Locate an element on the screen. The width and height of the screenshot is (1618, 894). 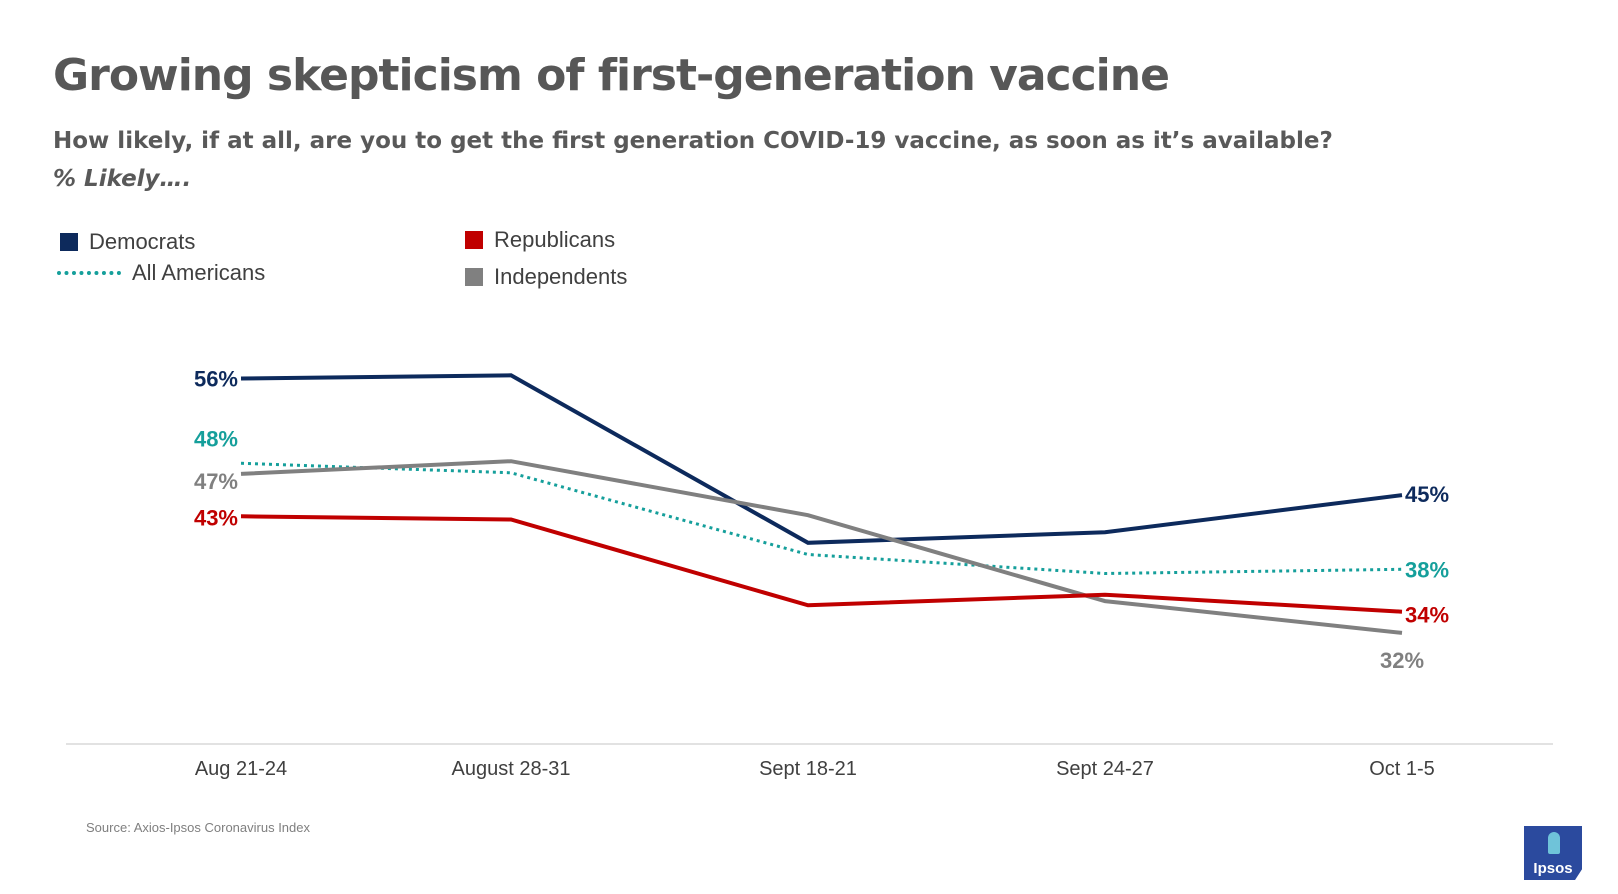
ipsos-logo: Ipsos is located at coordinates (1553, 853).